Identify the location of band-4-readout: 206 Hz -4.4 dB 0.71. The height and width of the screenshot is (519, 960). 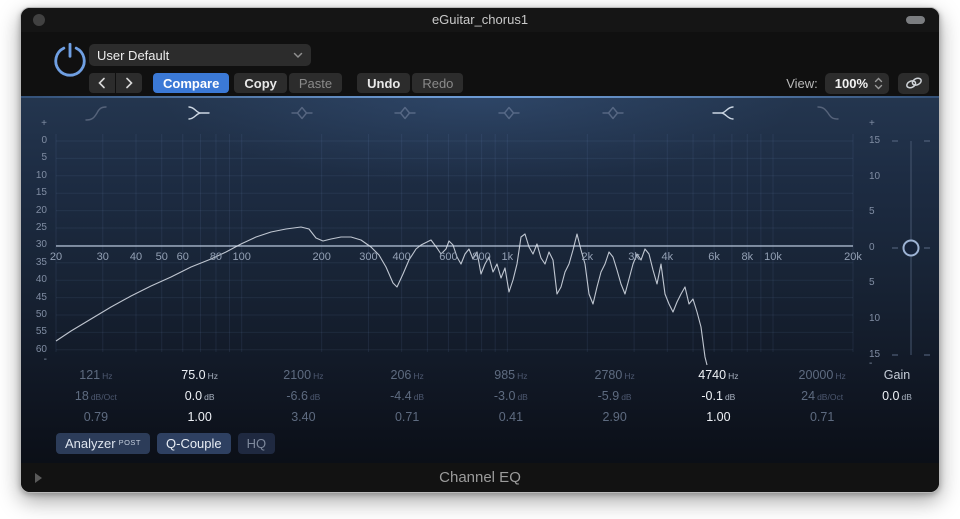
(407, 396).